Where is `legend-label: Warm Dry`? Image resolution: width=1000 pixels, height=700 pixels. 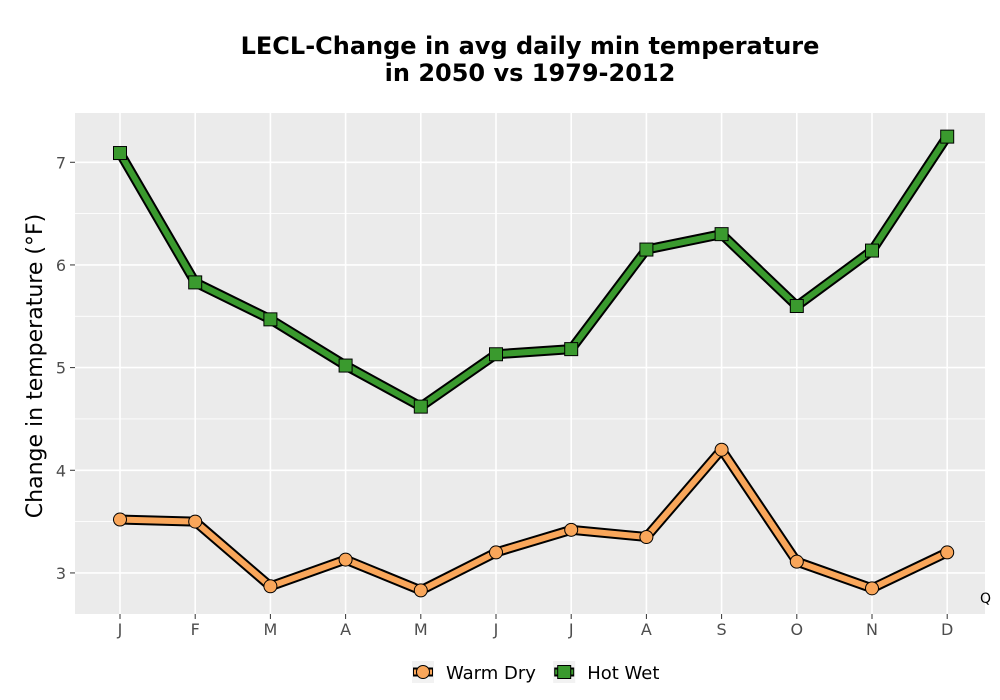
legend-label: Warm Dry is located at coordinates (491, 673).